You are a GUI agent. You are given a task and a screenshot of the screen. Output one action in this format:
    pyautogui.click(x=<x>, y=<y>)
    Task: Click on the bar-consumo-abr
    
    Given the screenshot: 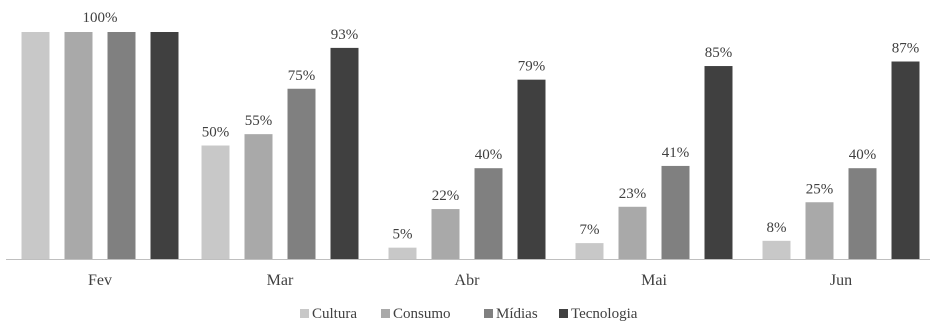 What is the action you would take?
    pyautogui.click(x=445, y=234)
    